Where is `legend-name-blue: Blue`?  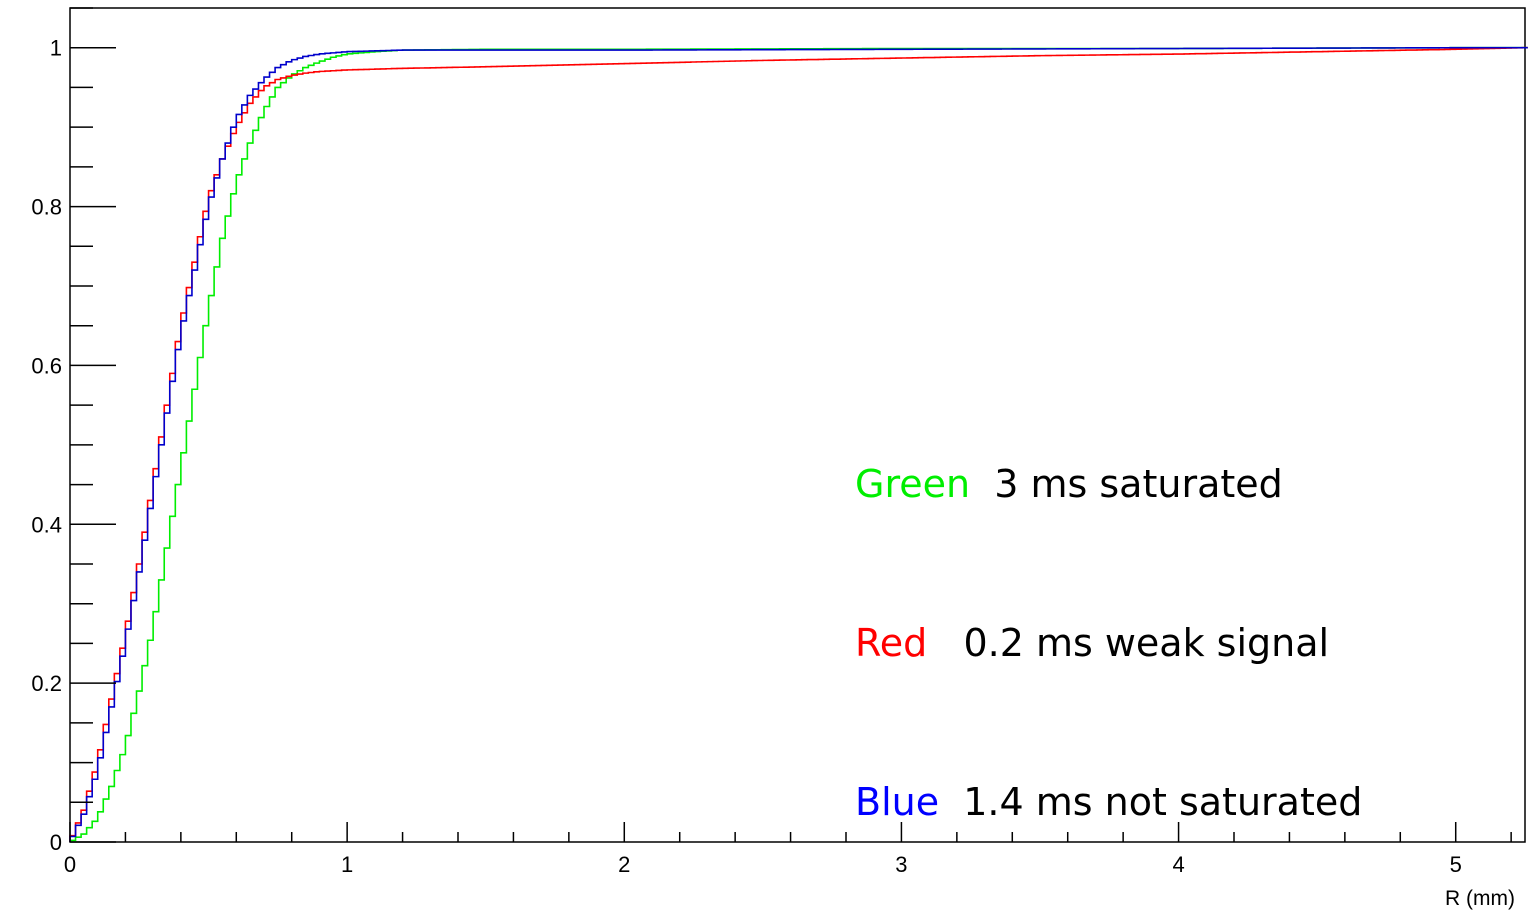
legend-name-blue: Blue is located at coordinates (897, 802).